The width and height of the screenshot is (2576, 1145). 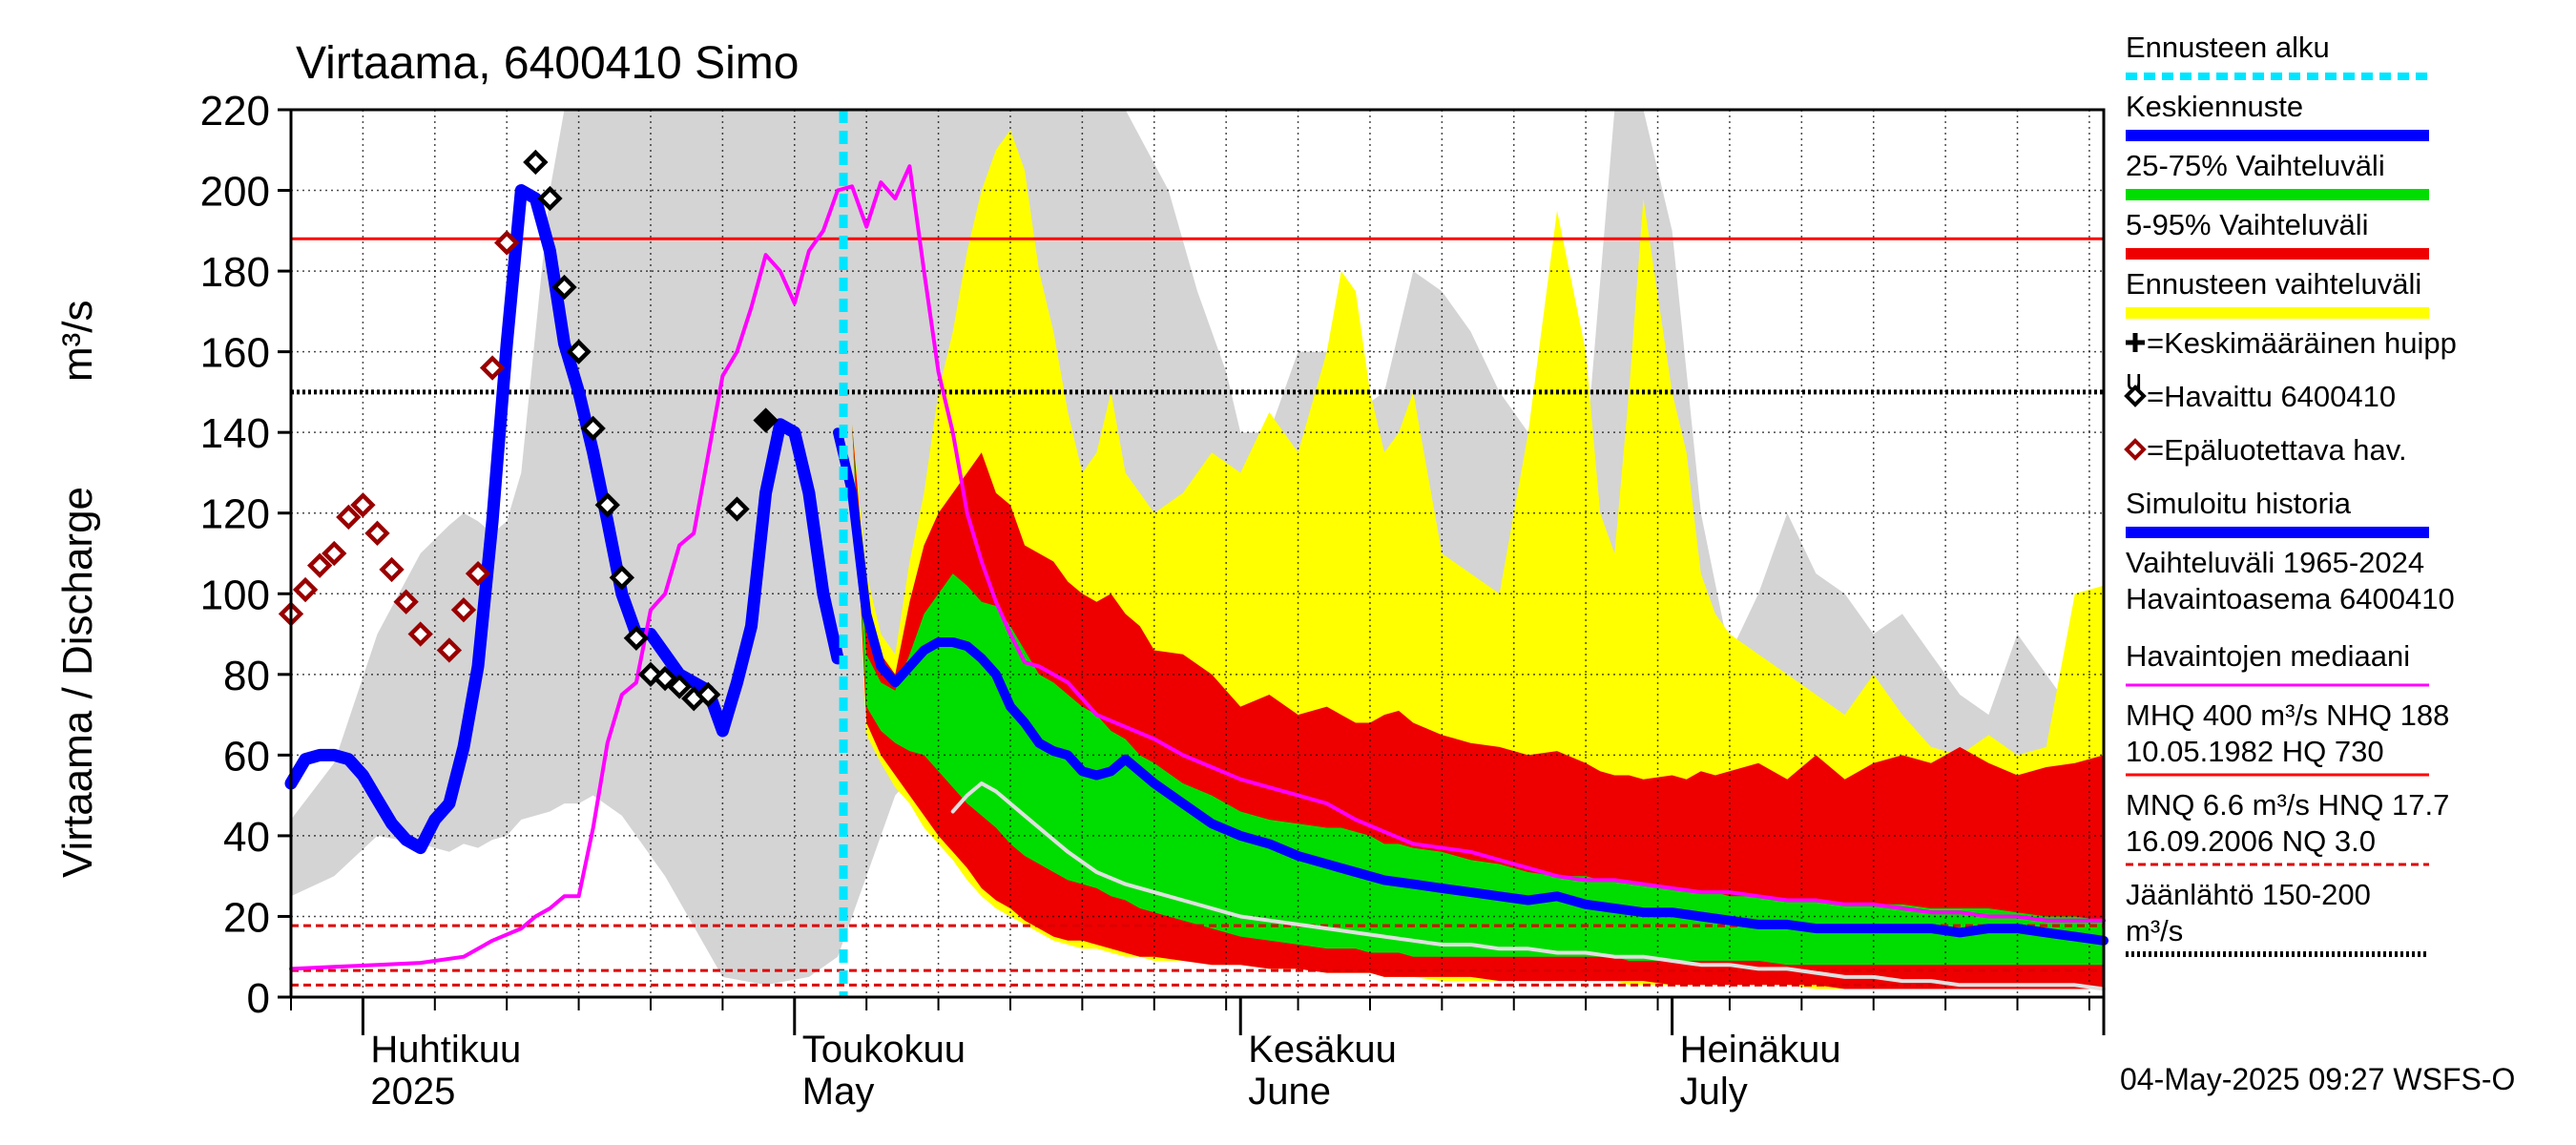 I want to click on legend-label: Vaihteluväli 1965-2024, so click(x=2275, y=562).